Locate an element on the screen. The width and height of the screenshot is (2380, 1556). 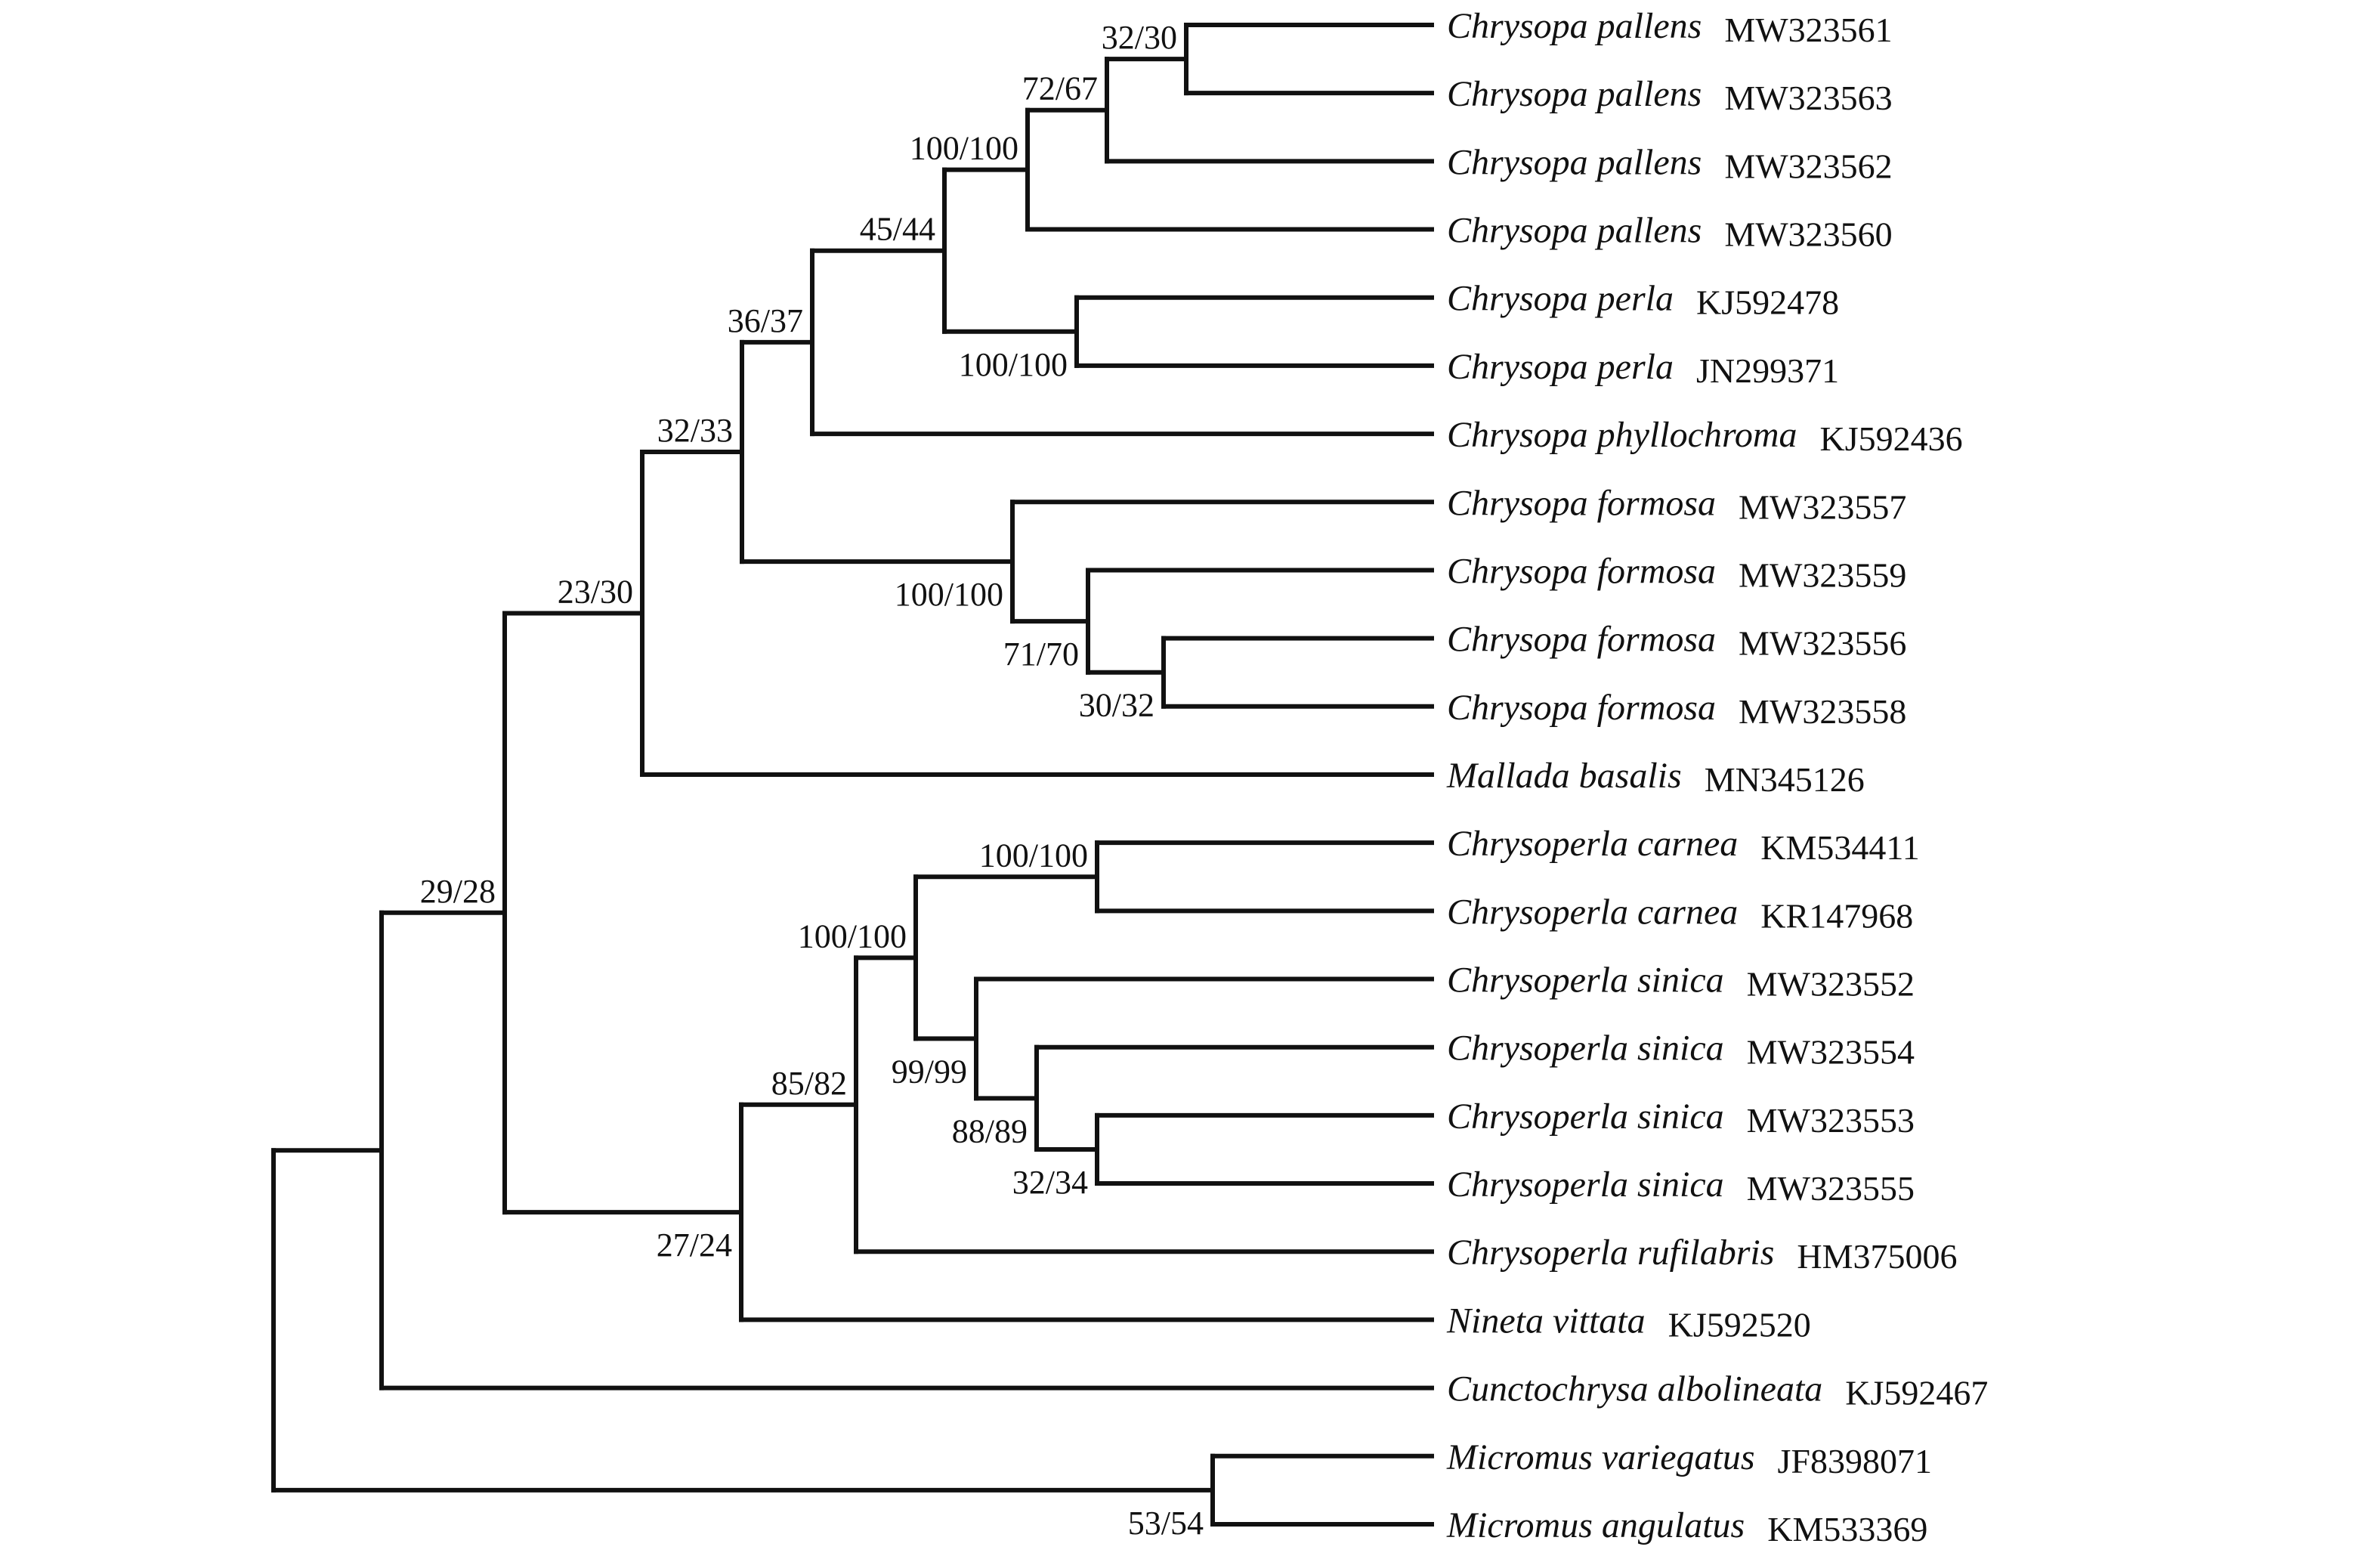
accession-number: MW323554 is located at coordinates (1831, 1052).